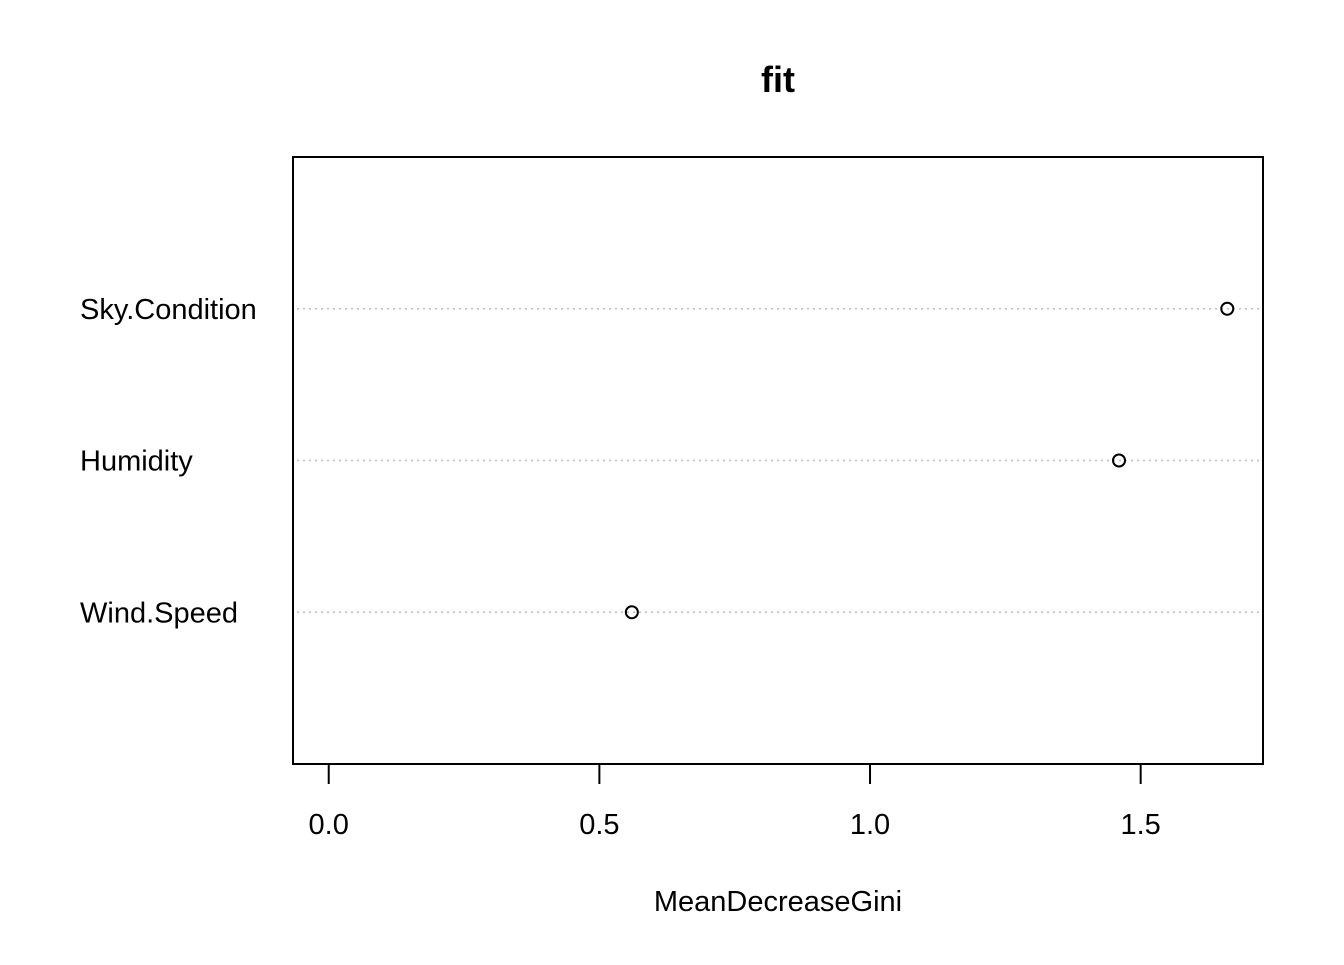  I want to click on x-axis: 0.0 0.5 1.0 1.5, so click(735, 802).